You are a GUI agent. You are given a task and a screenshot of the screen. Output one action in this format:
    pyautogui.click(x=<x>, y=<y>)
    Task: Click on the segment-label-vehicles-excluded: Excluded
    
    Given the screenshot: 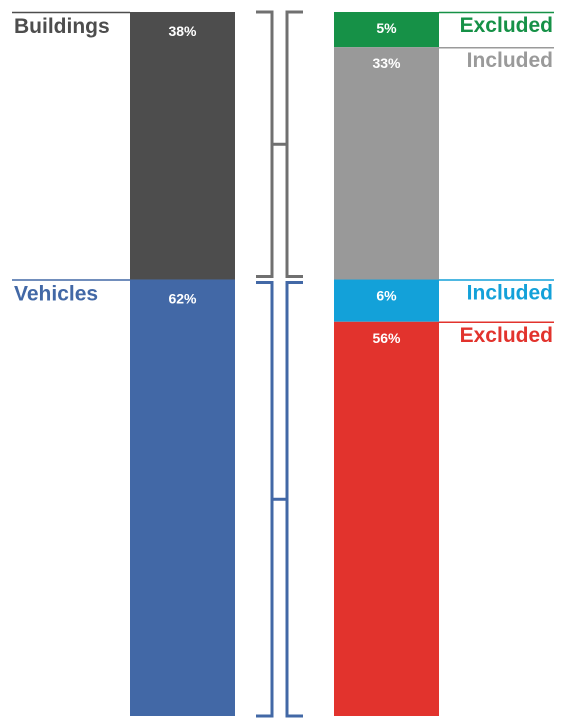 What is the action you would take?
    pyautogui.click(x=506, y=335)
    